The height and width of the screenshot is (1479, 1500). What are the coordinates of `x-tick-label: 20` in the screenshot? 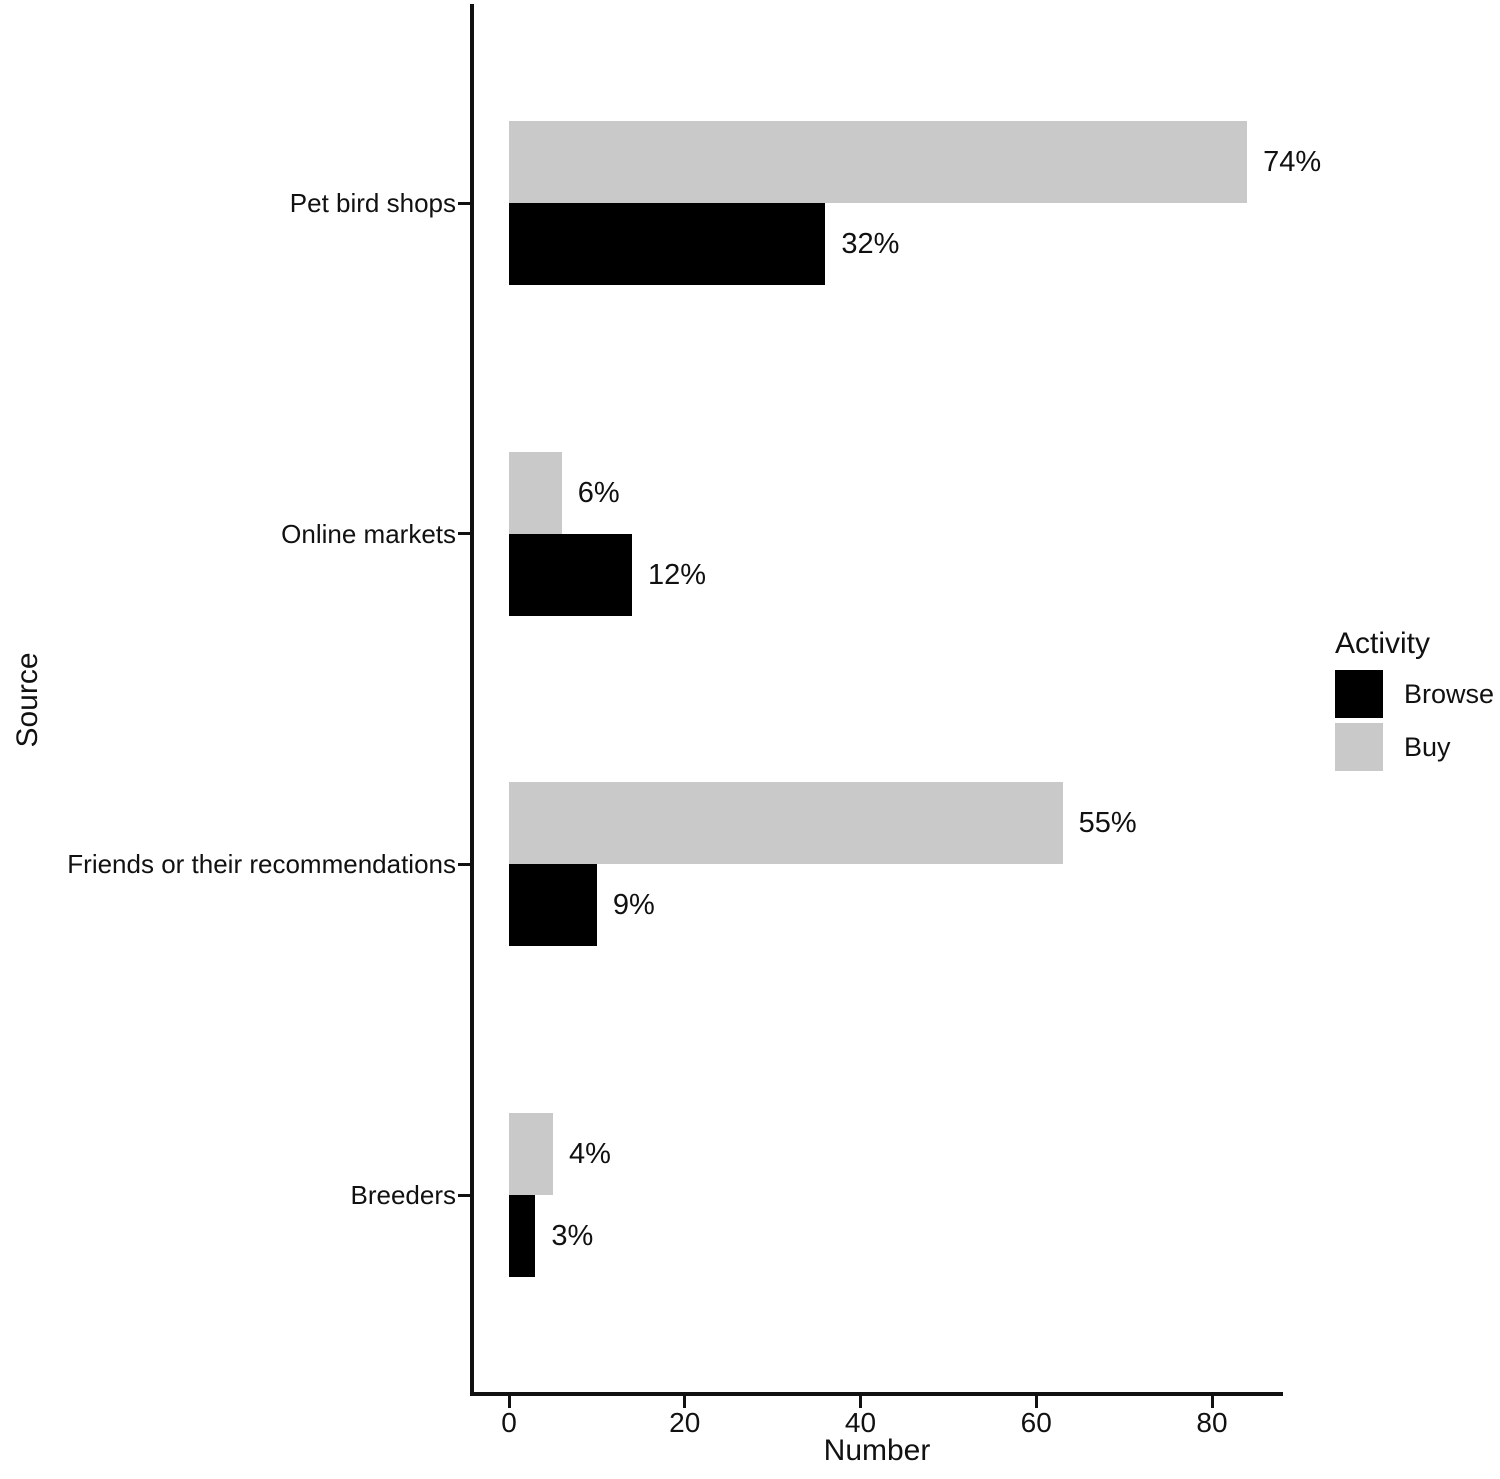 It's located at (685, 1422).